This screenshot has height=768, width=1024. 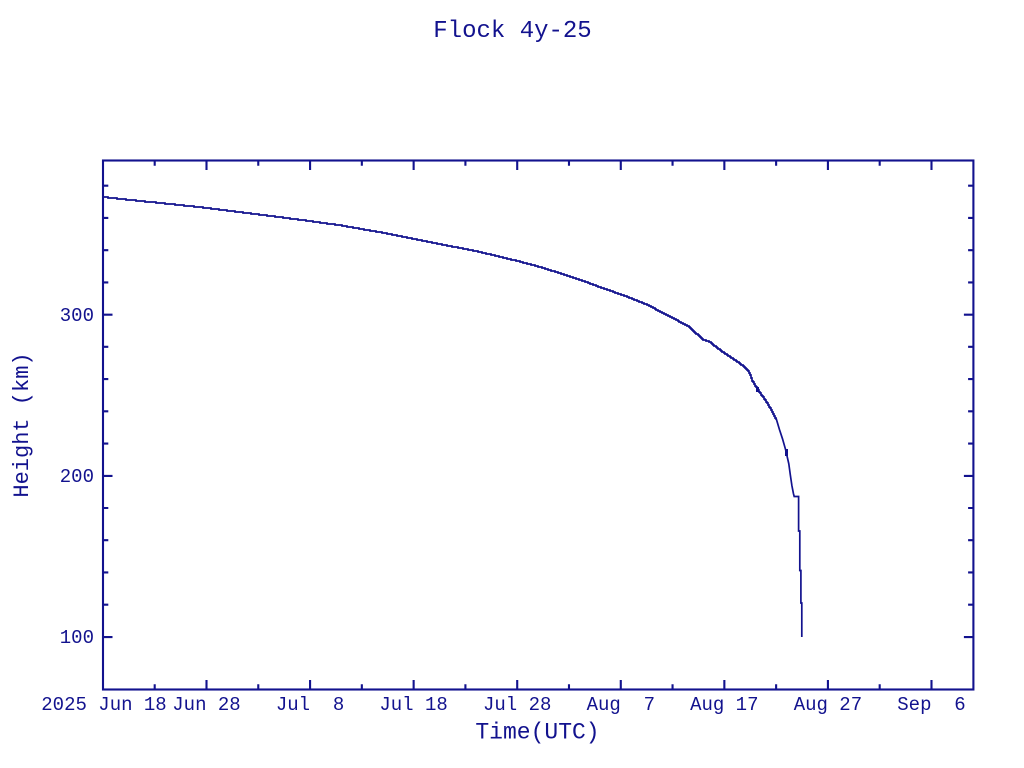 What do you see at coordinates (206, 705) in the screenshot?
I see `svg-text: Jun 28` at bounding box center [206, 705].